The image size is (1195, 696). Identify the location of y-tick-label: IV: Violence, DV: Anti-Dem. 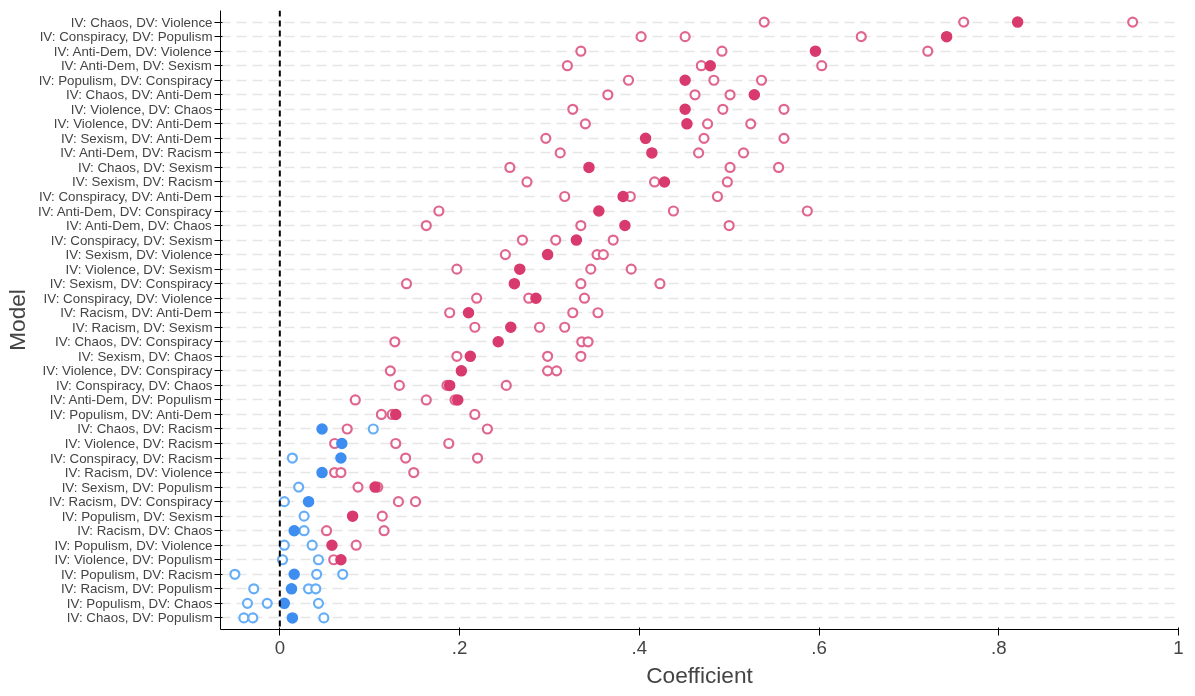
(132, 124).